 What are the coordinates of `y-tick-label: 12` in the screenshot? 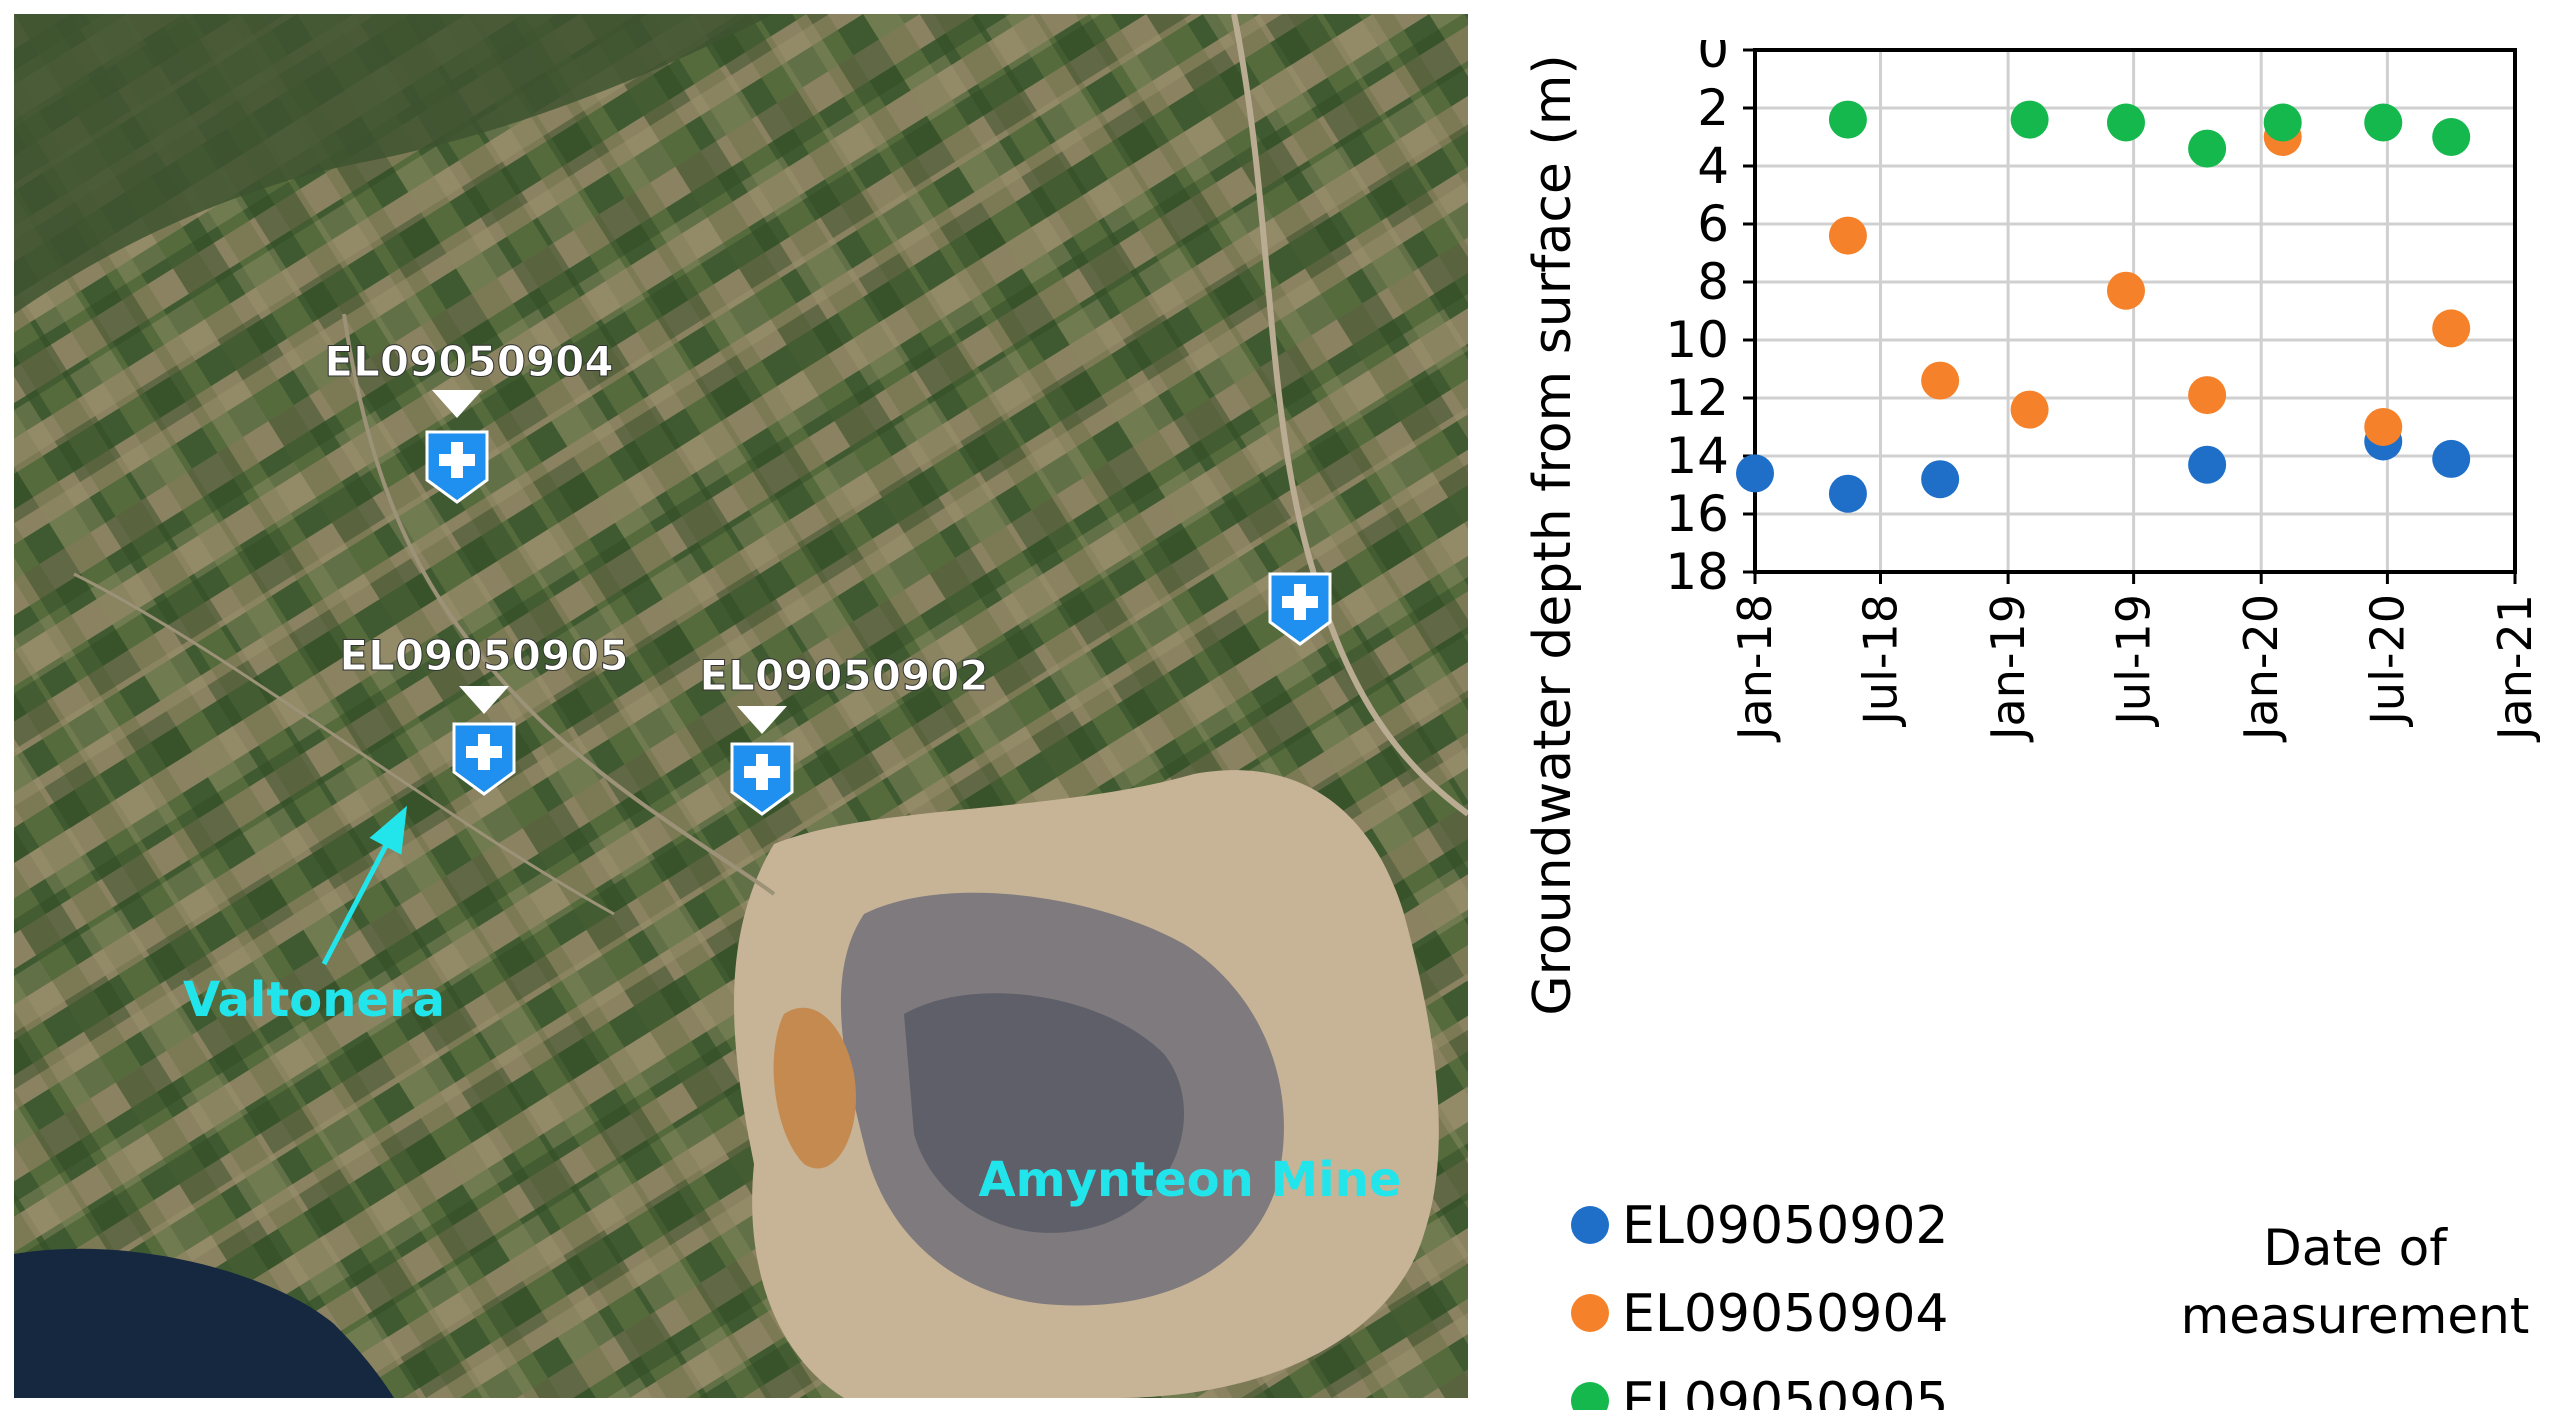 It's located at (1697, 398).